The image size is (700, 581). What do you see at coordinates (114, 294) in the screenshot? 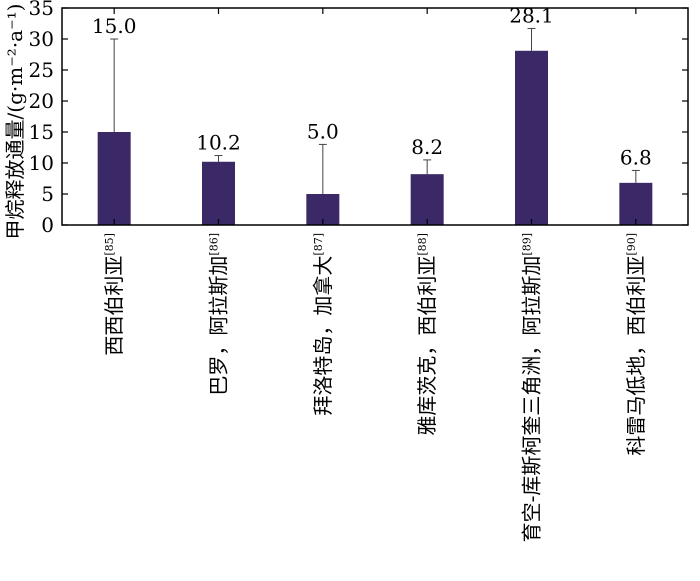
I see `category-label: 西西伯利亚[85]` at bounding box center [114, 294].